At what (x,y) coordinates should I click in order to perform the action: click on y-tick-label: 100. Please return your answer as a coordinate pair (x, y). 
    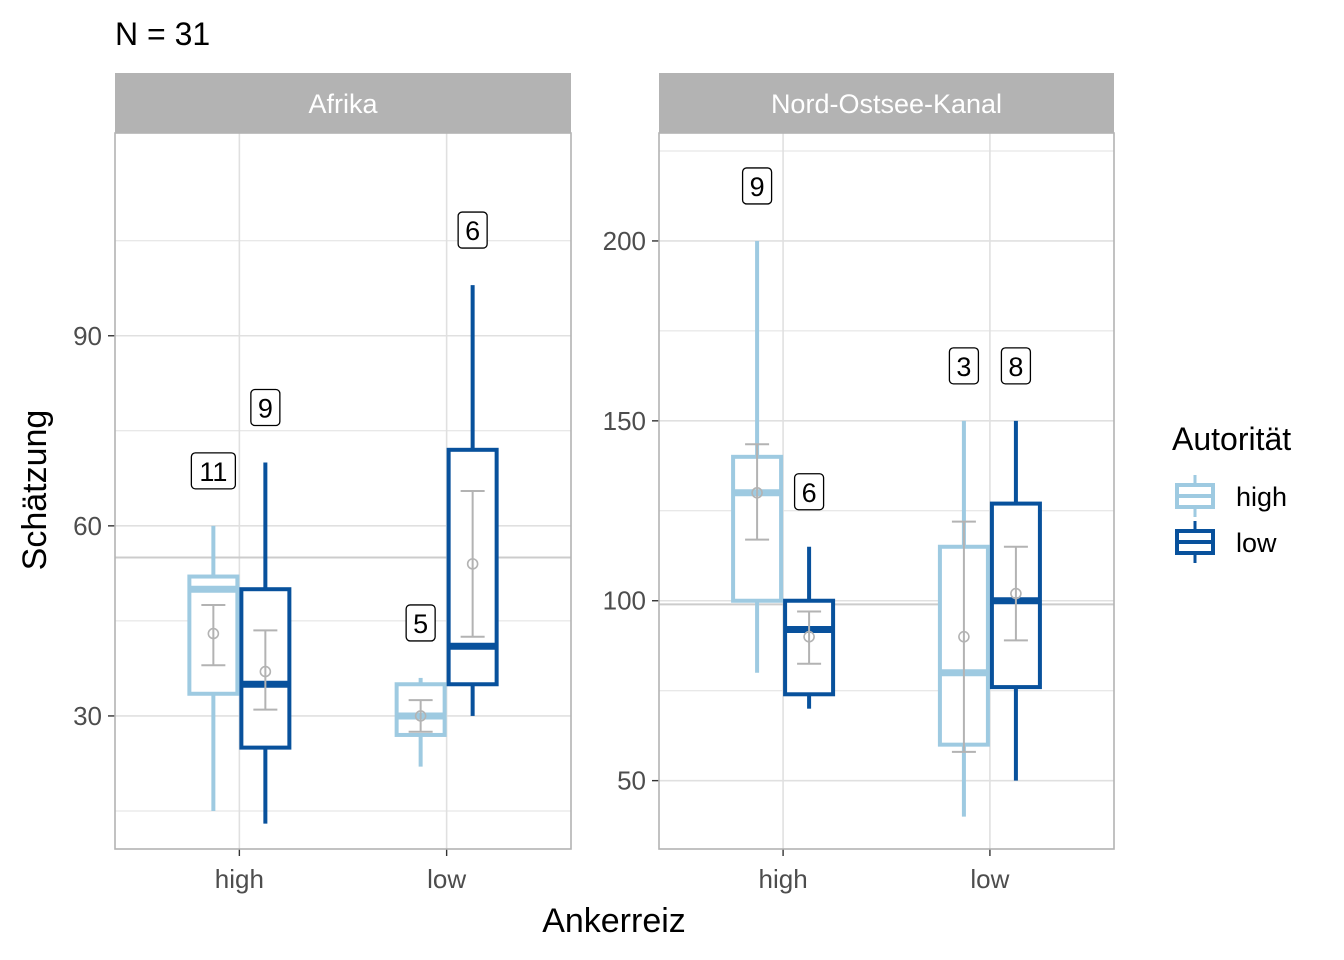
    Looking at the image, I should click on (624, 601).